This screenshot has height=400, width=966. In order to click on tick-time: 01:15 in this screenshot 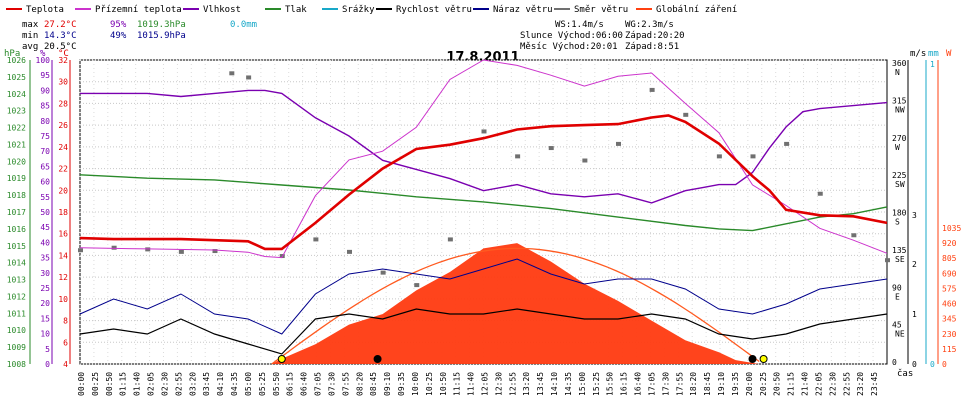, I will do `click(123, 384)`.